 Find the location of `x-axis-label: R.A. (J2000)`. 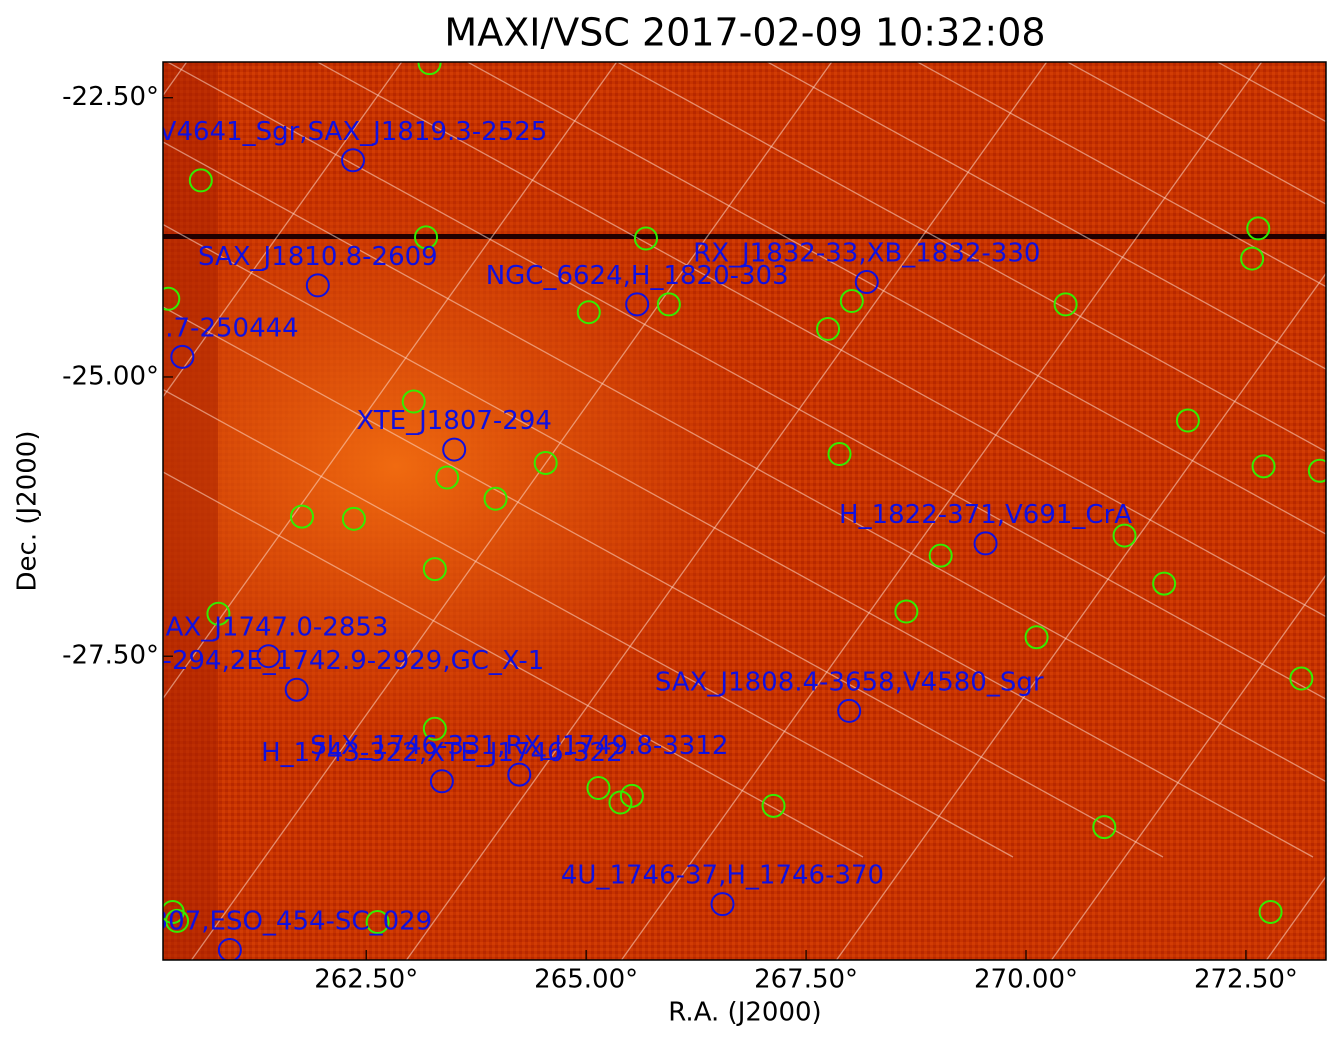

x-axis-label: R.A. (J2000) is located at coordinates (744, 1013).